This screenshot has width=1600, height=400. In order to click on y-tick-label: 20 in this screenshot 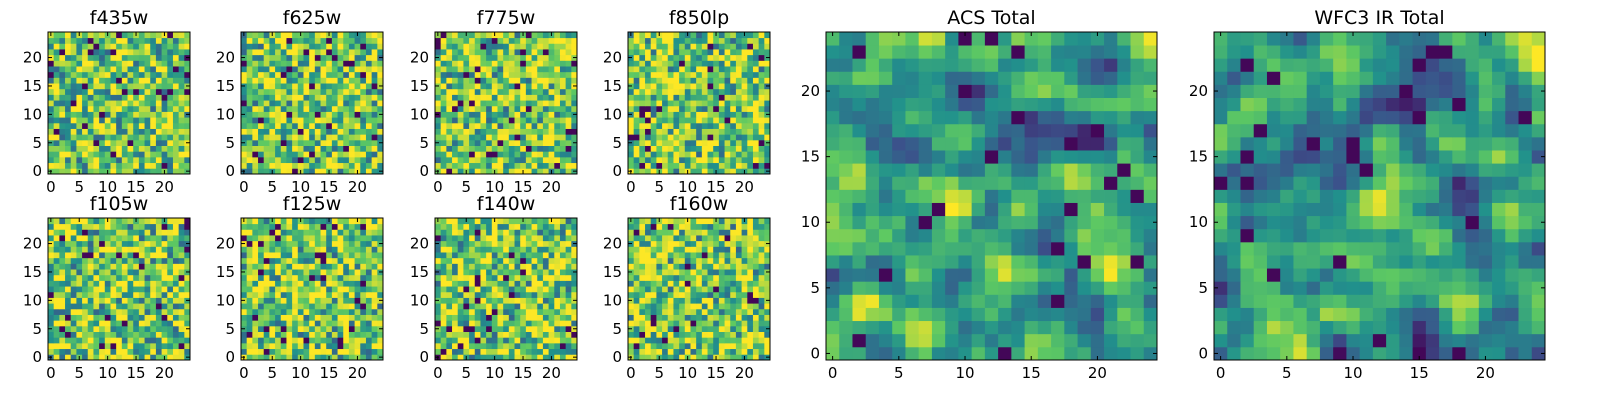, I will do `click(32, 244)`.